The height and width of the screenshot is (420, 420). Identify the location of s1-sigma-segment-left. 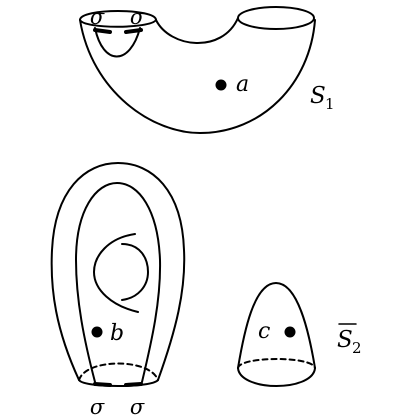
(102, 31).